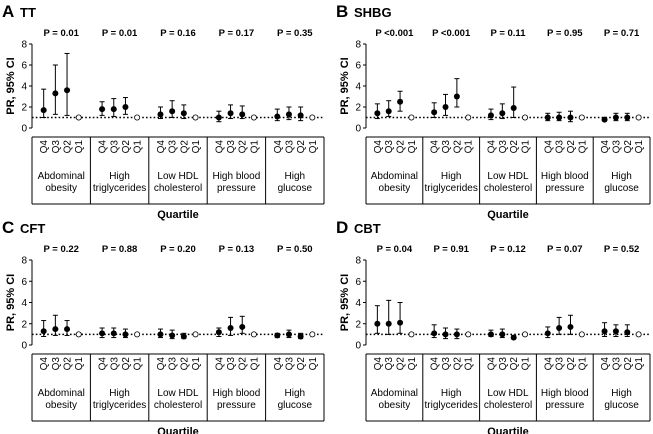 Image resolution: width=653 pixels, height=434 pixels. I want to click on p-value-label: P = 0.17, so click(236, 33).